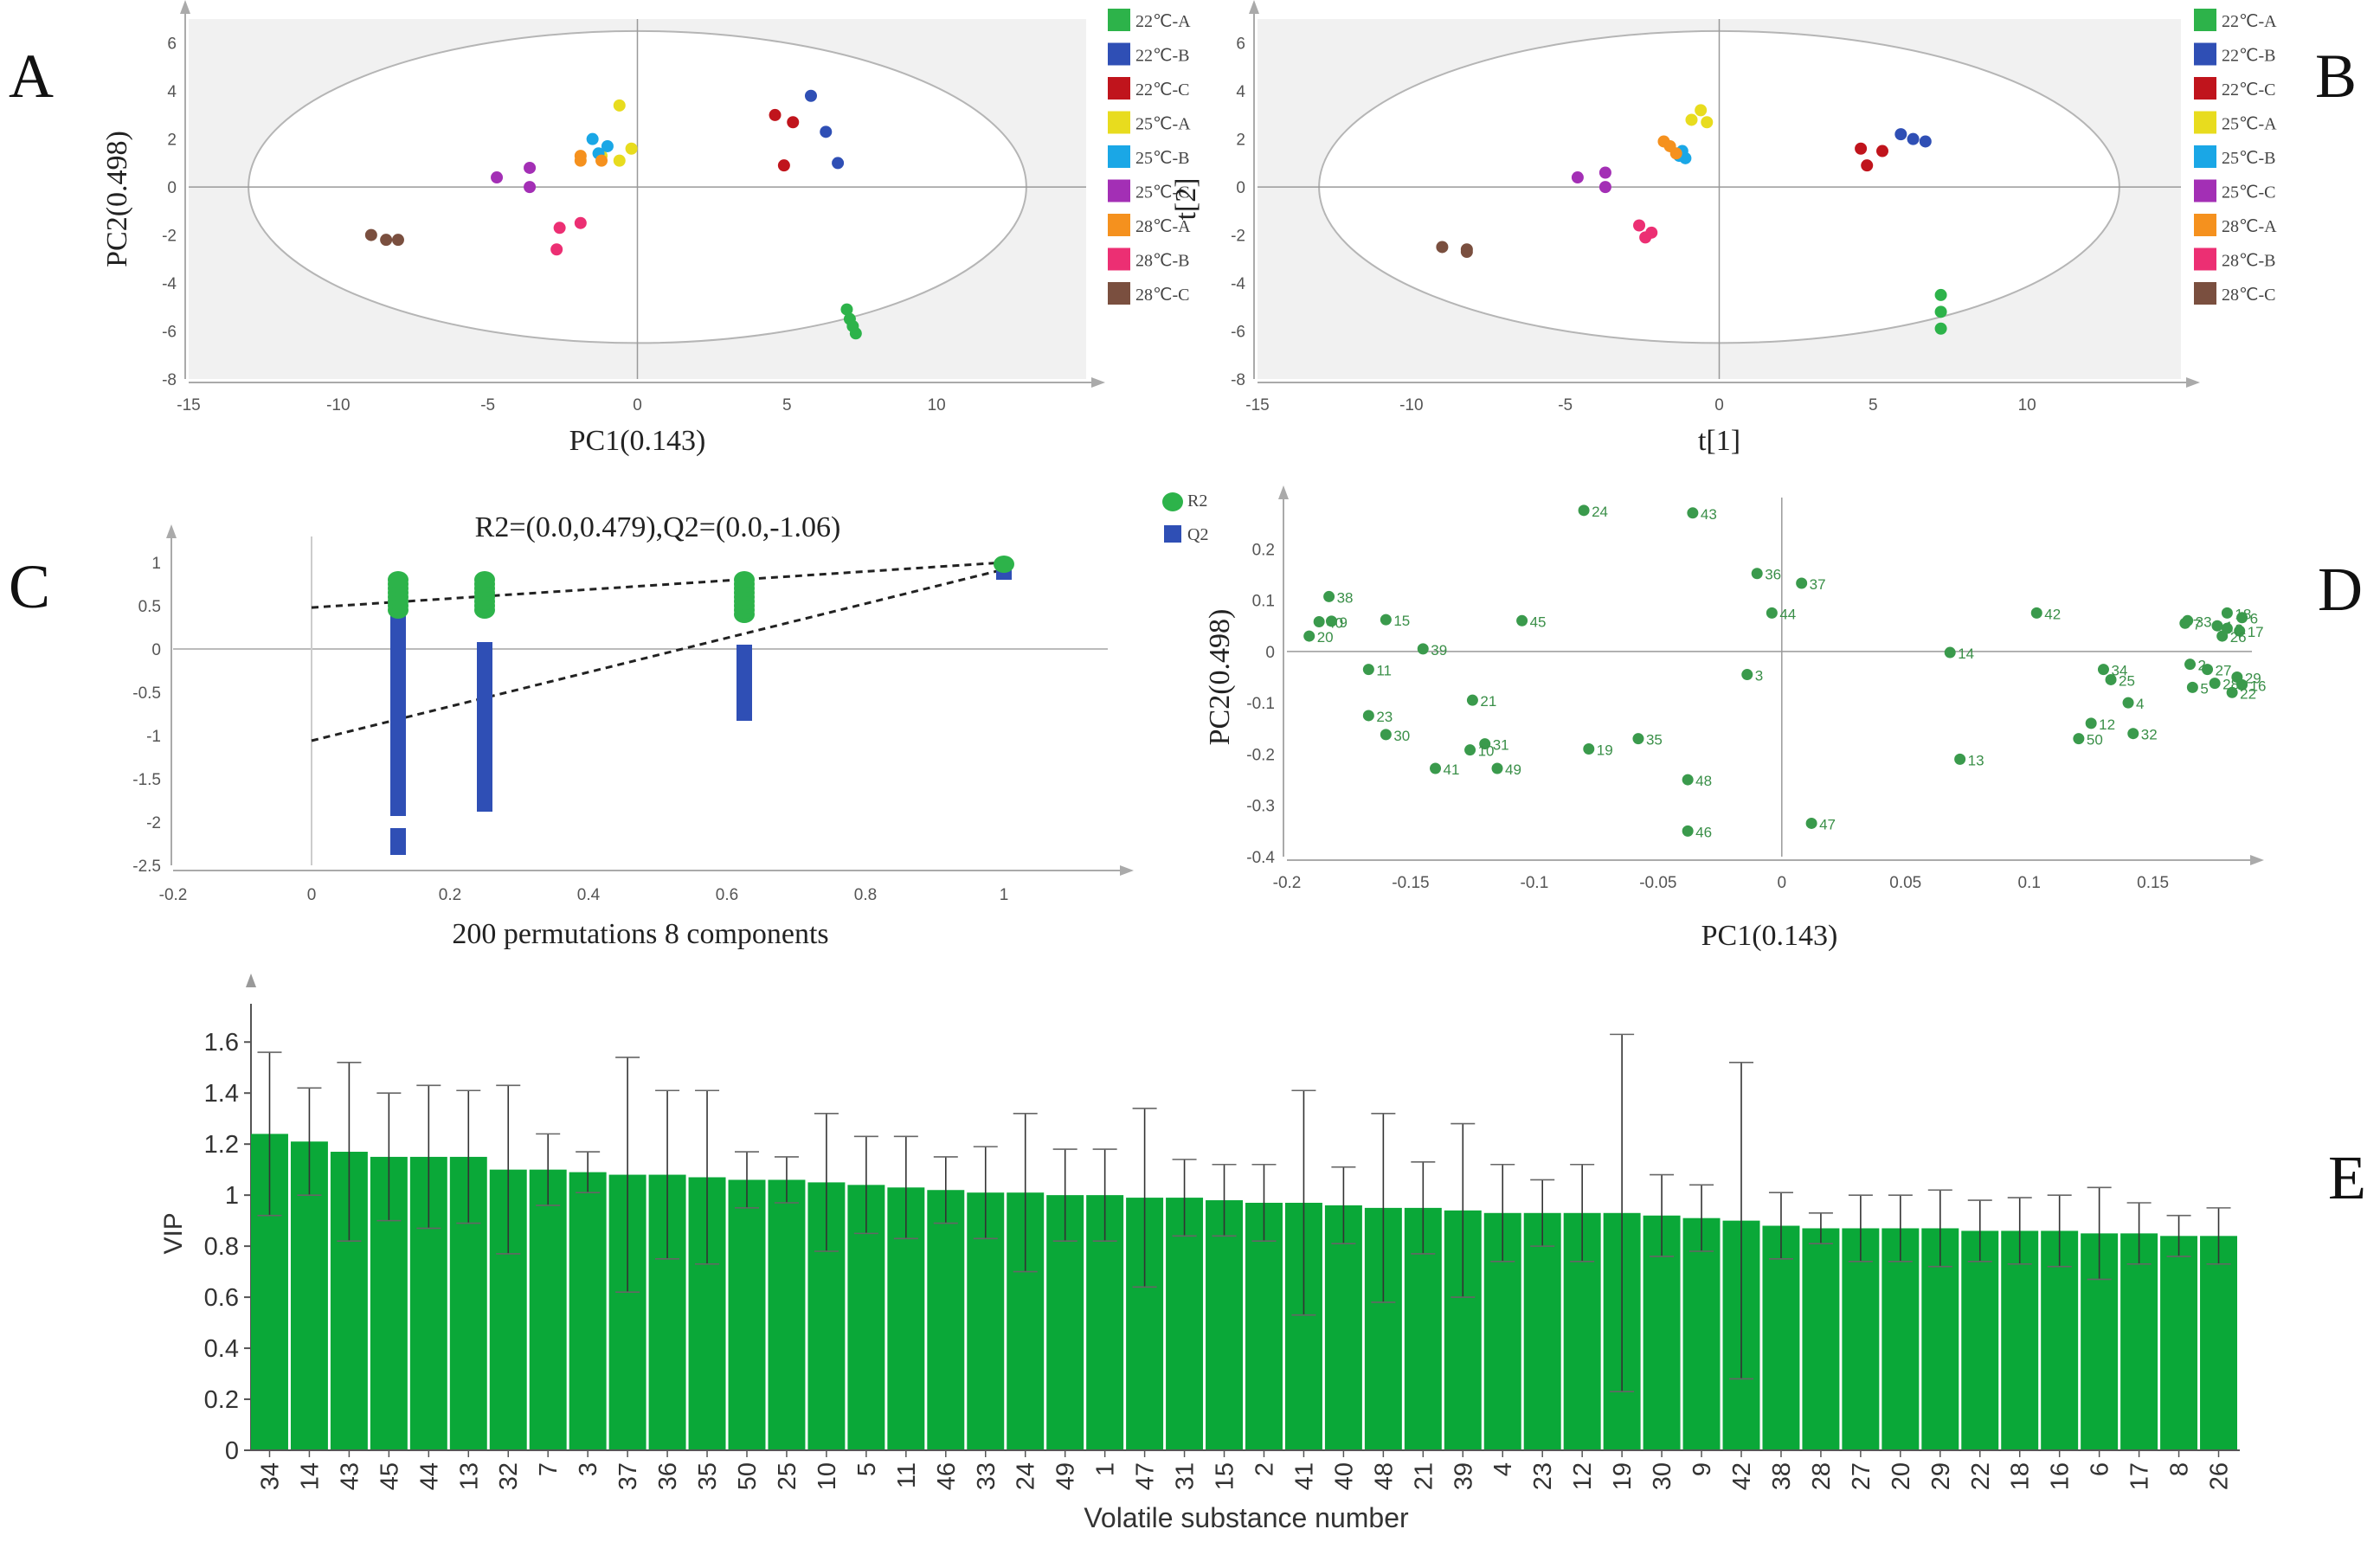 The height and width of the screenshot is (1542, 2380). I want to click on loading-point-label: 43, so click(1709, 514).